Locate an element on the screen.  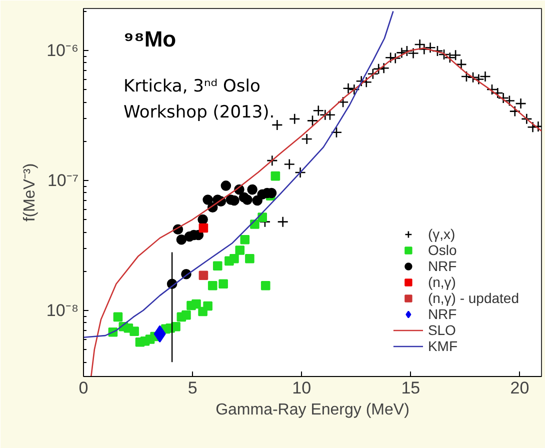
x-tick-label: 20 is located at coordinates (520, 388).